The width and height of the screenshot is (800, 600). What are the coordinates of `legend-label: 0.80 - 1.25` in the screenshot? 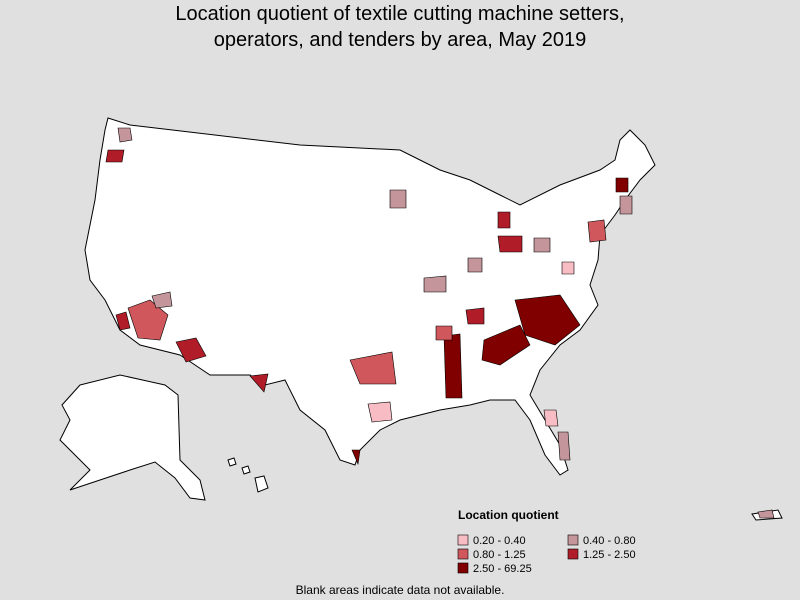 It's located at (499, 555).